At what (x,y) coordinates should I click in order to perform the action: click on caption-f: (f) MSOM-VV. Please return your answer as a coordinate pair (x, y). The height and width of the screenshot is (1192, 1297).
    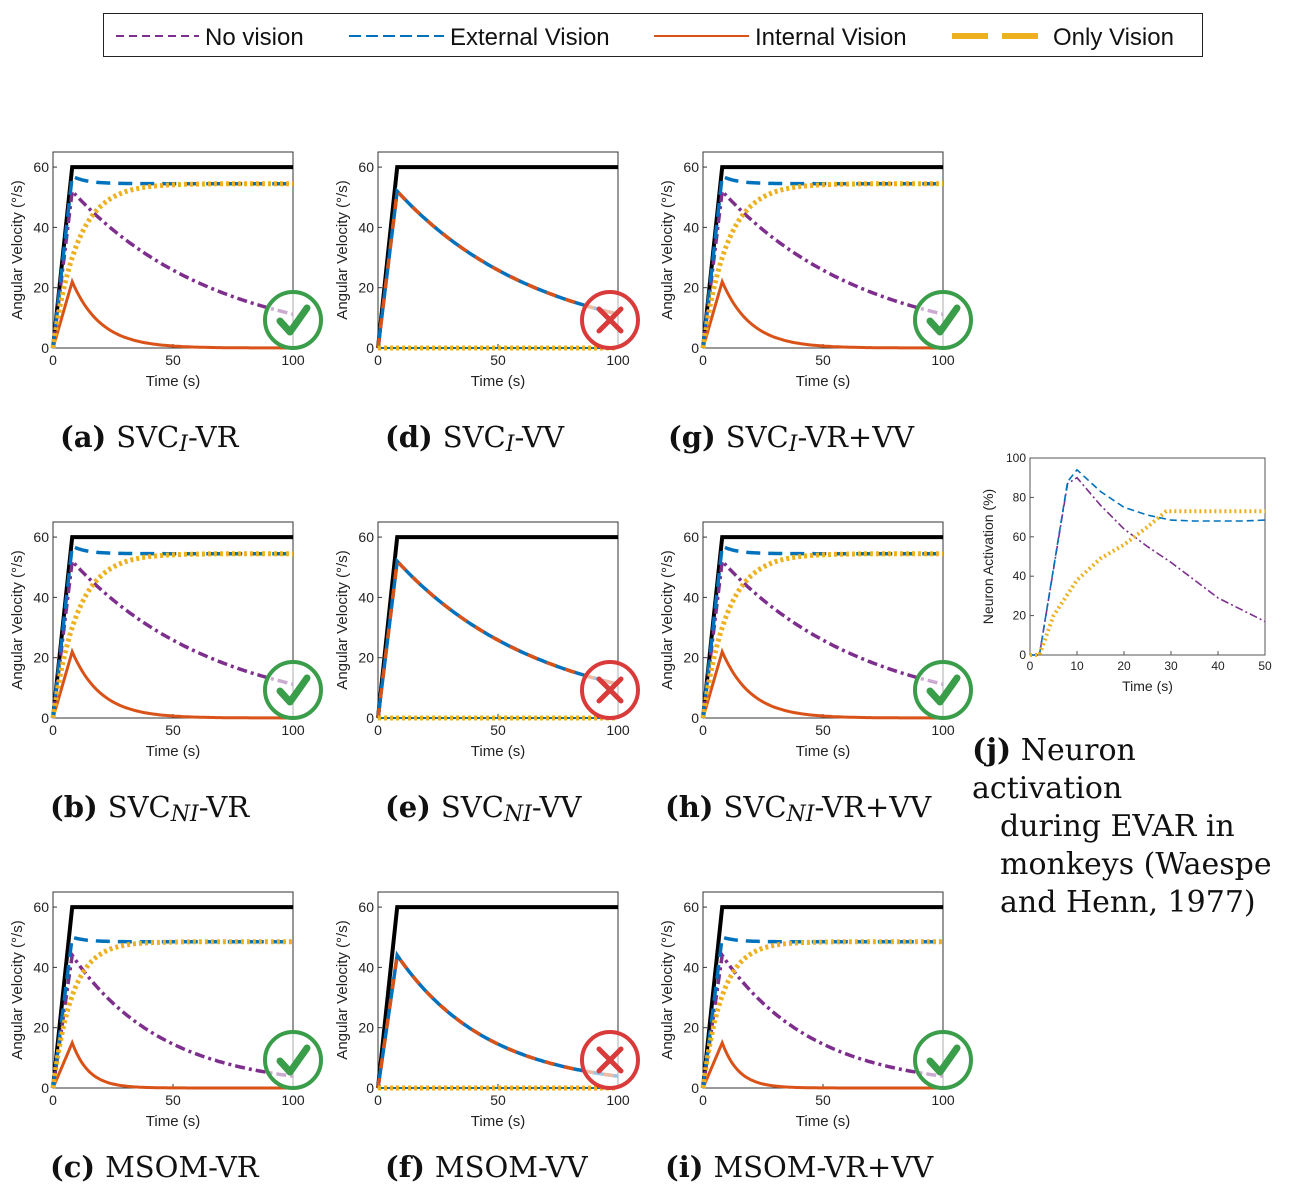
    Looking at the image, I should click on (486, 1167).